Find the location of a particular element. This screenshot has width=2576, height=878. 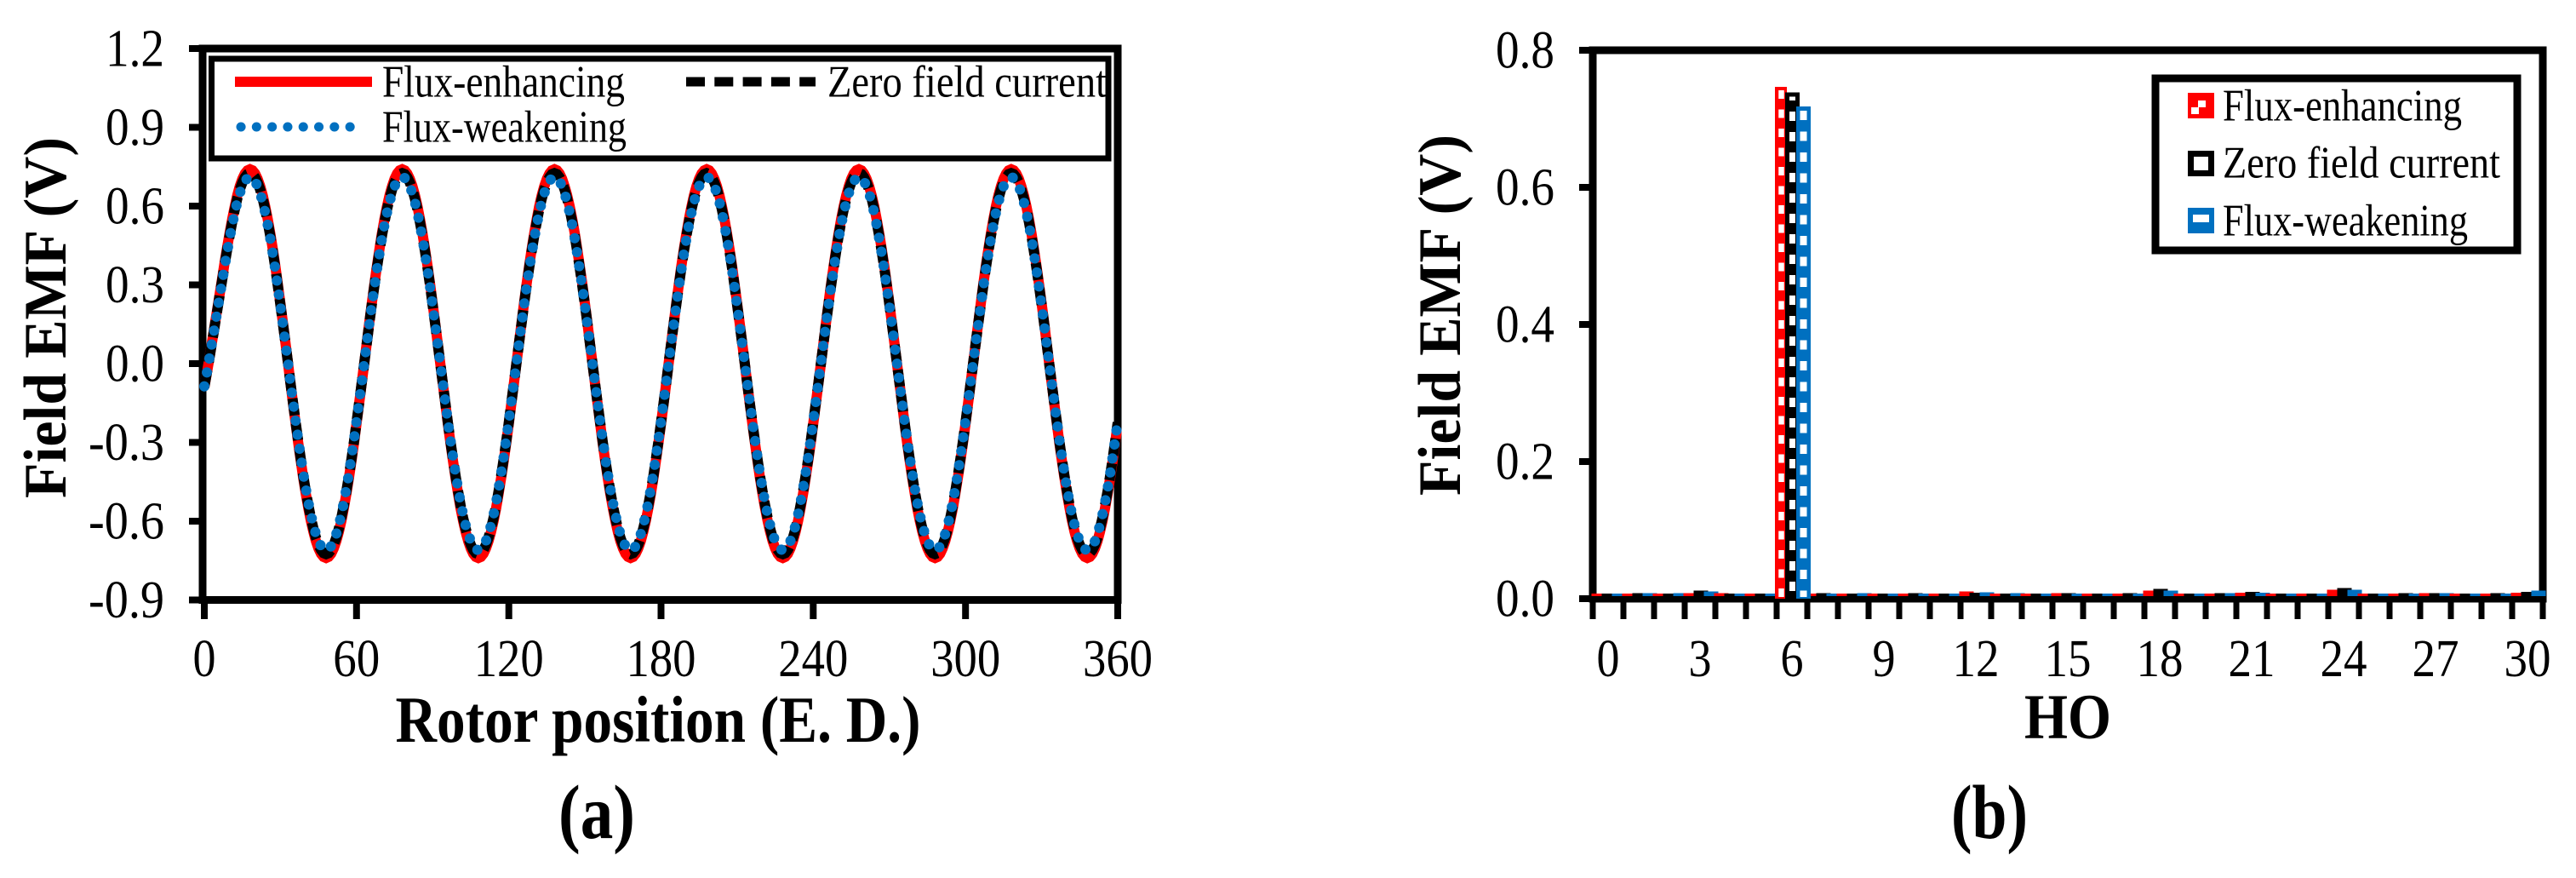

svg-text: Rotor position (E. D.) is located at coordinates (658, 719).